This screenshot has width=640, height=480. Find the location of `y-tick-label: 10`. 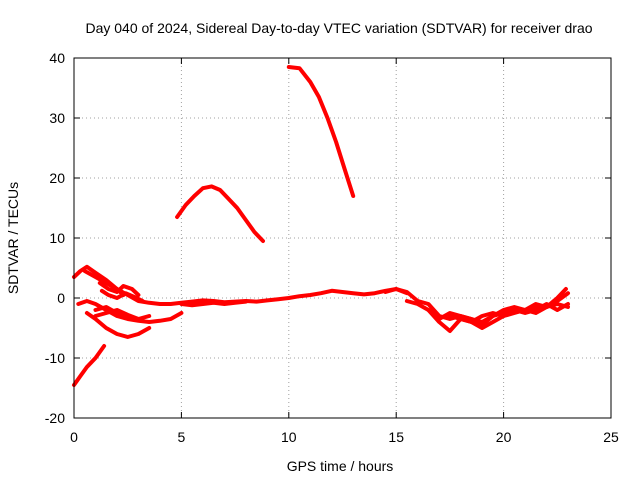

y-tick-label: 10 is located at coordinates (57, 238).